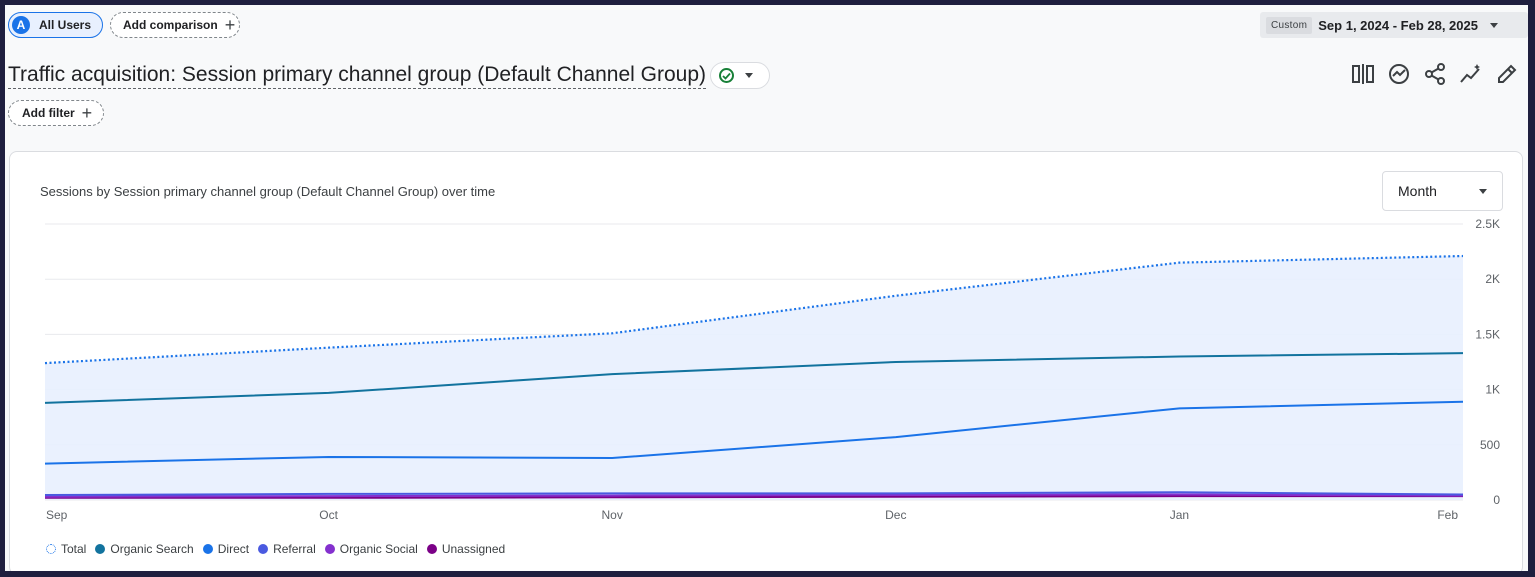  I want to click on legend-item: Direct, so click(226, 549).